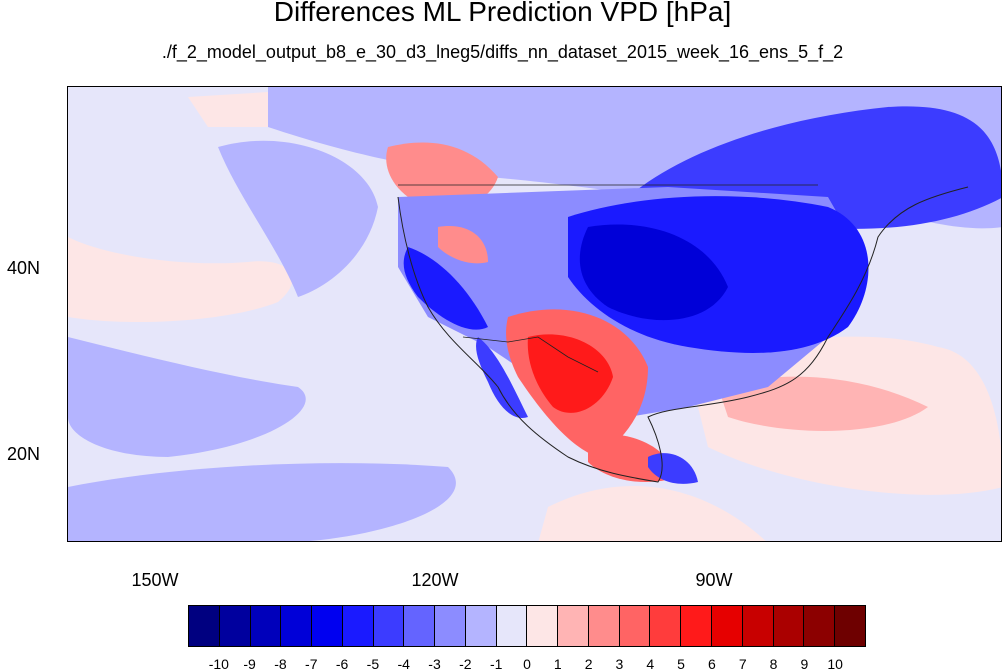 The image size is (1005, 672). Describe the element at coordinates (502, 377) in the screenshot. I see `baja-negative` at that location.